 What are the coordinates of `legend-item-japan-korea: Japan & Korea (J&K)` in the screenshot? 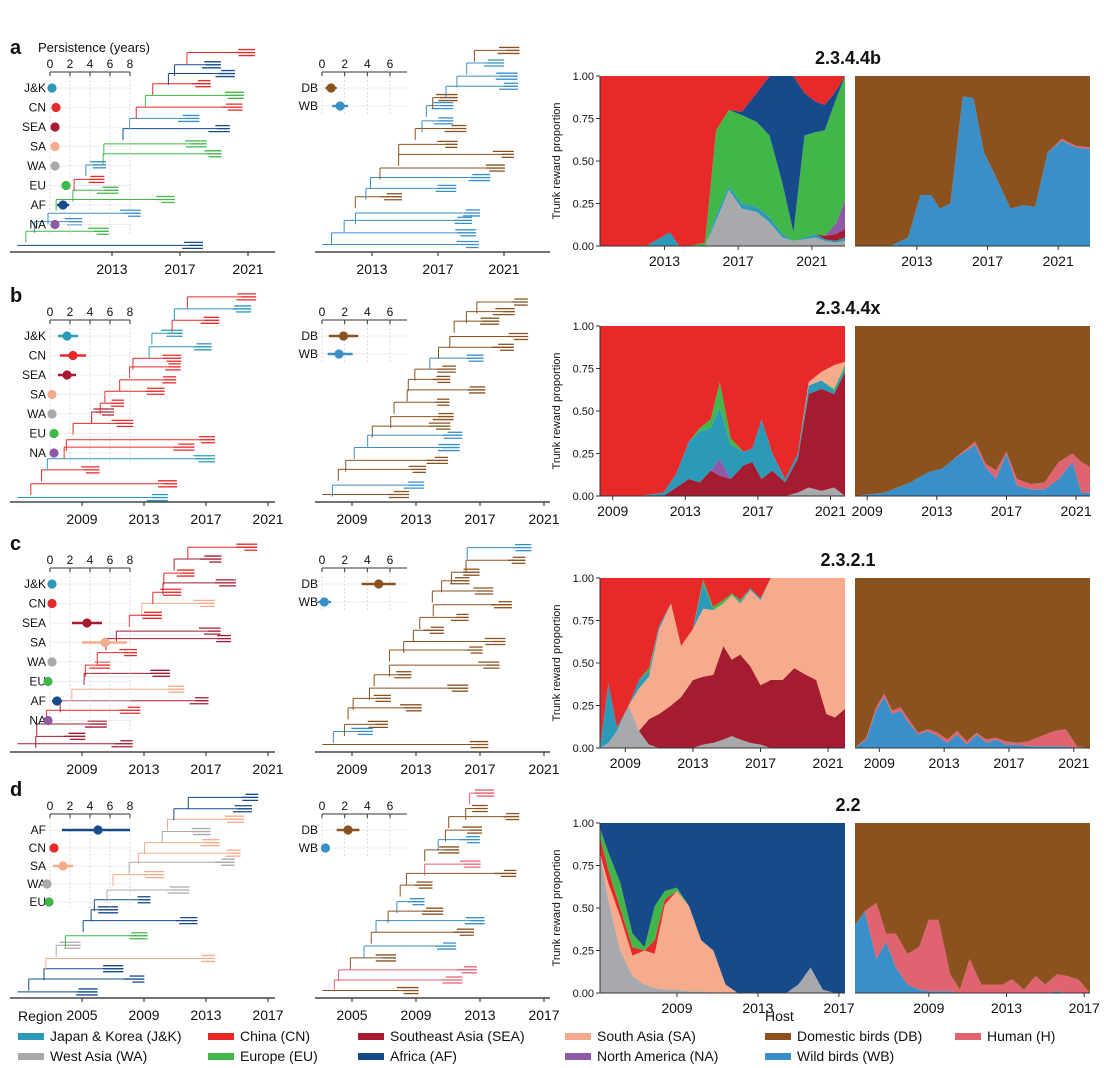 It's located at (100, 1036).